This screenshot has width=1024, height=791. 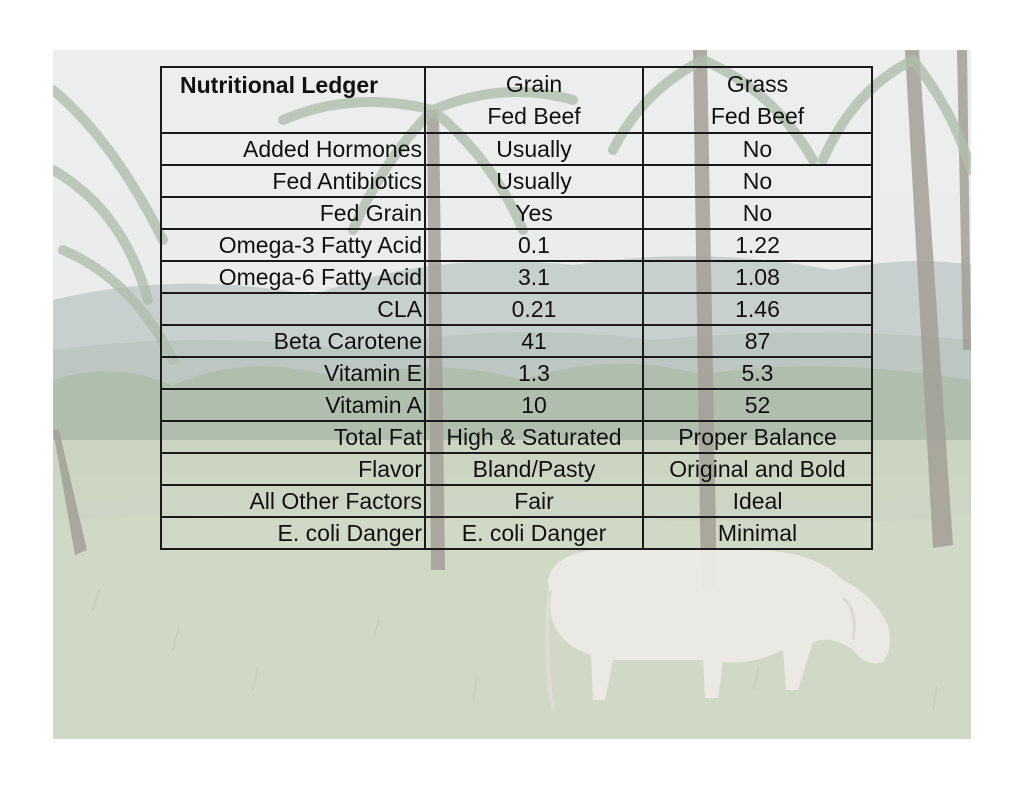 What do you see at coordinates (534, 84) in the screenshot?
I see `column-header-line: Grain` at bounding box center [534, 84].